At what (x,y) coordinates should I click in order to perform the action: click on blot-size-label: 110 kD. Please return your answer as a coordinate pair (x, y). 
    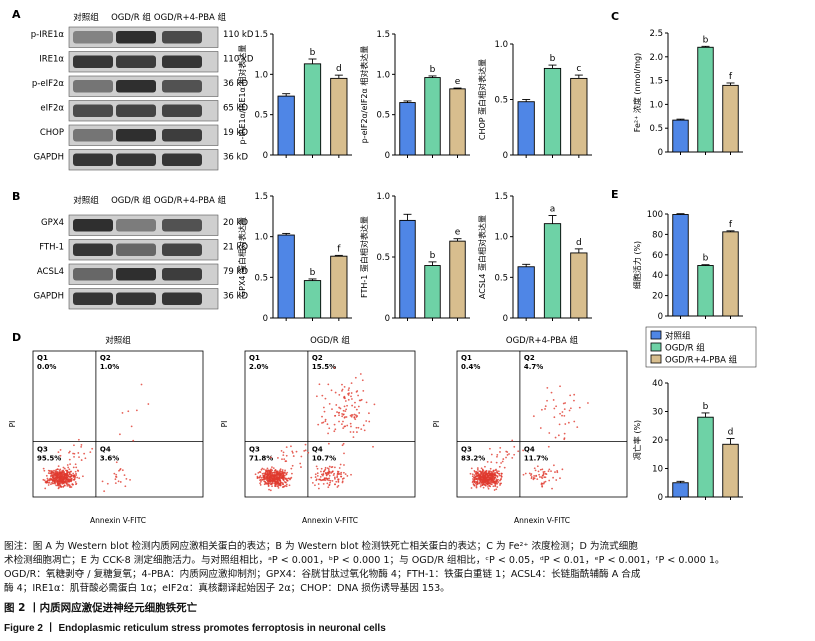
    Looking at the image, I should click on (238, 60).